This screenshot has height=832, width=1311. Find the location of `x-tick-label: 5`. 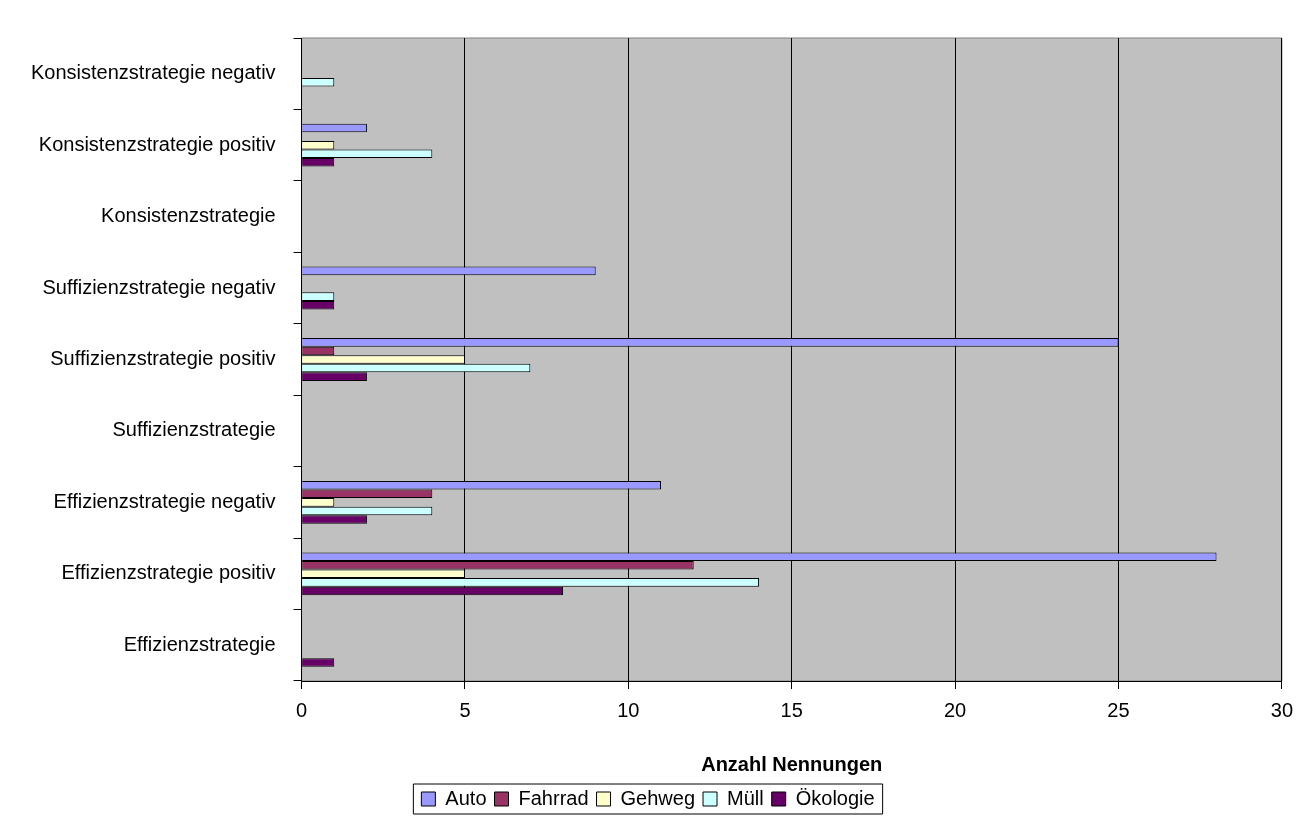

x-tick-label: 5 is located at coordinates (465, 709).